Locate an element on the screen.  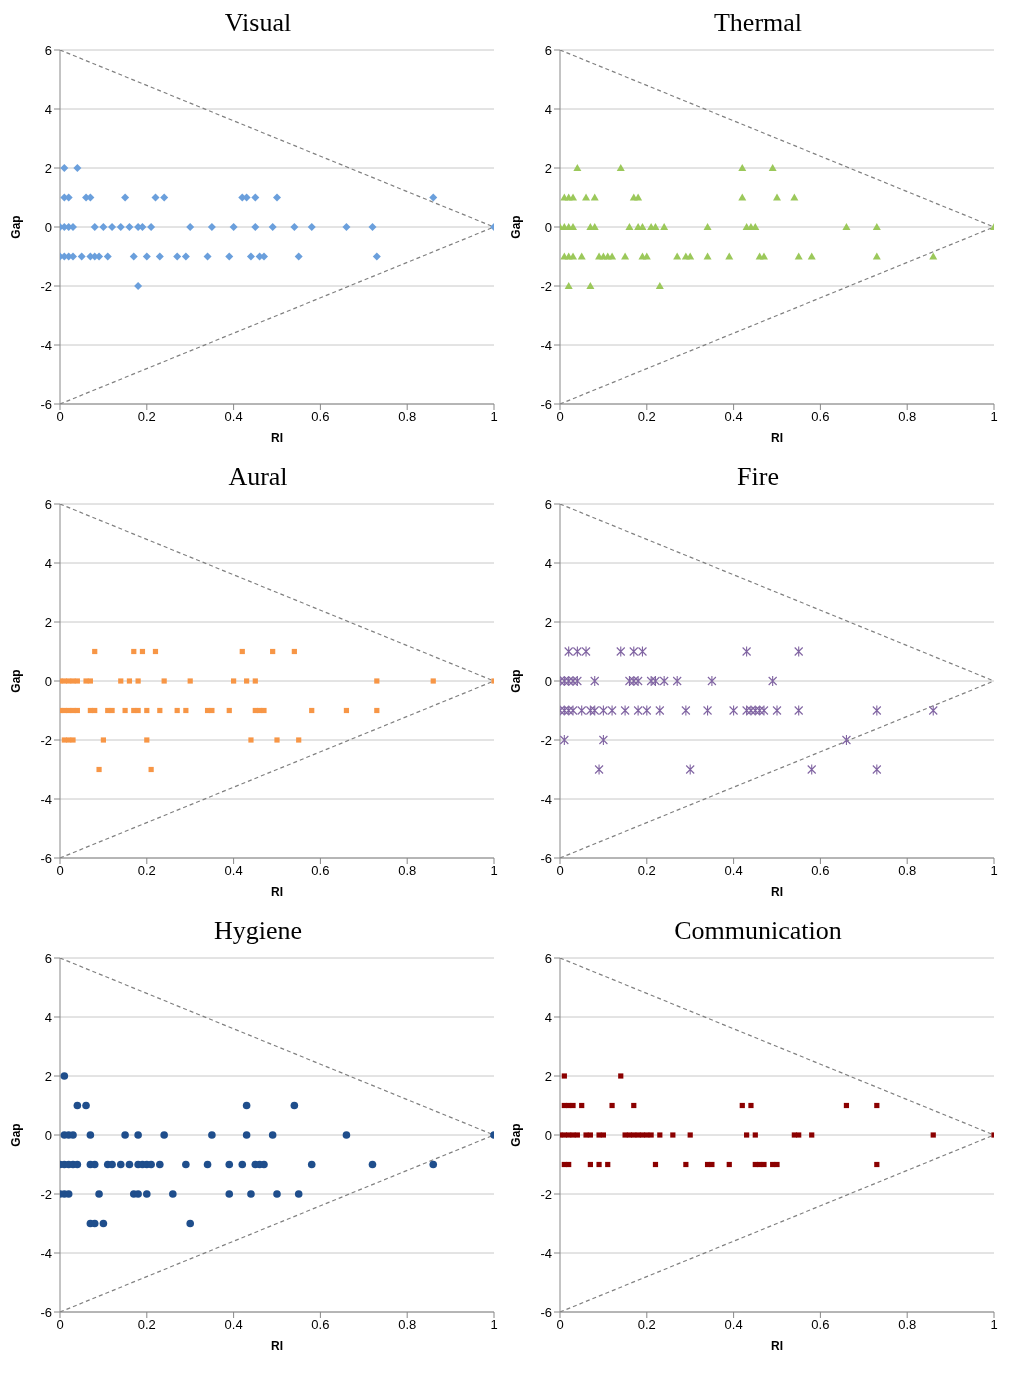
chart-title: Aural is located at coordinates (258, 477).